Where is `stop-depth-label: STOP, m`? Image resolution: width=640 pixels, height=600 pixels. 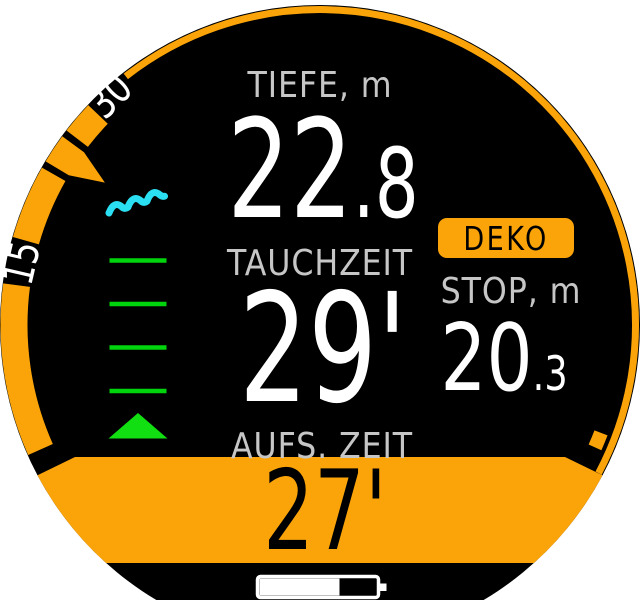 stop-depth-label: STOP, m is located at coordinates (511, 291).